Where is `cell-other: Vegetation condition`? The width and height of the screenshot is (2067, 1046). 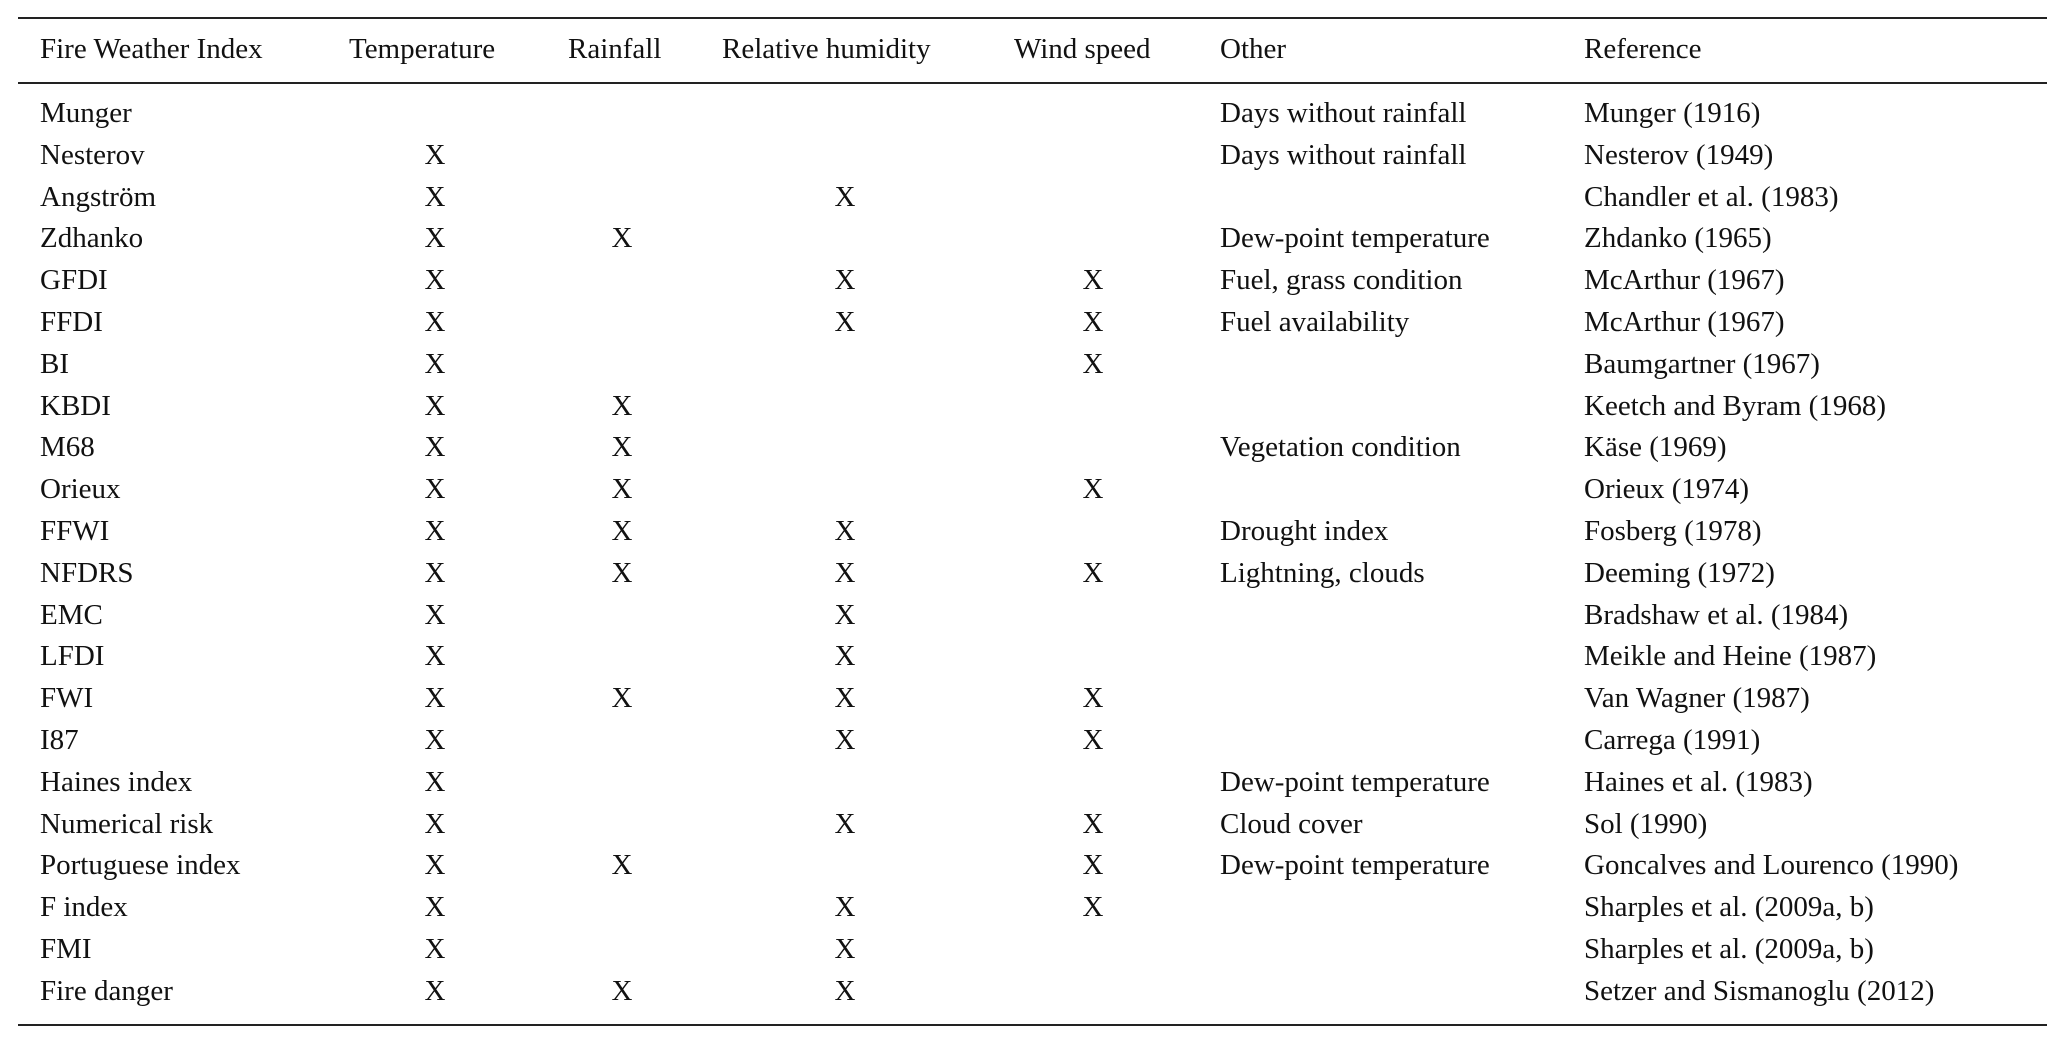 cell-other: Vegetation condition is located at coordinates (1340, 447).